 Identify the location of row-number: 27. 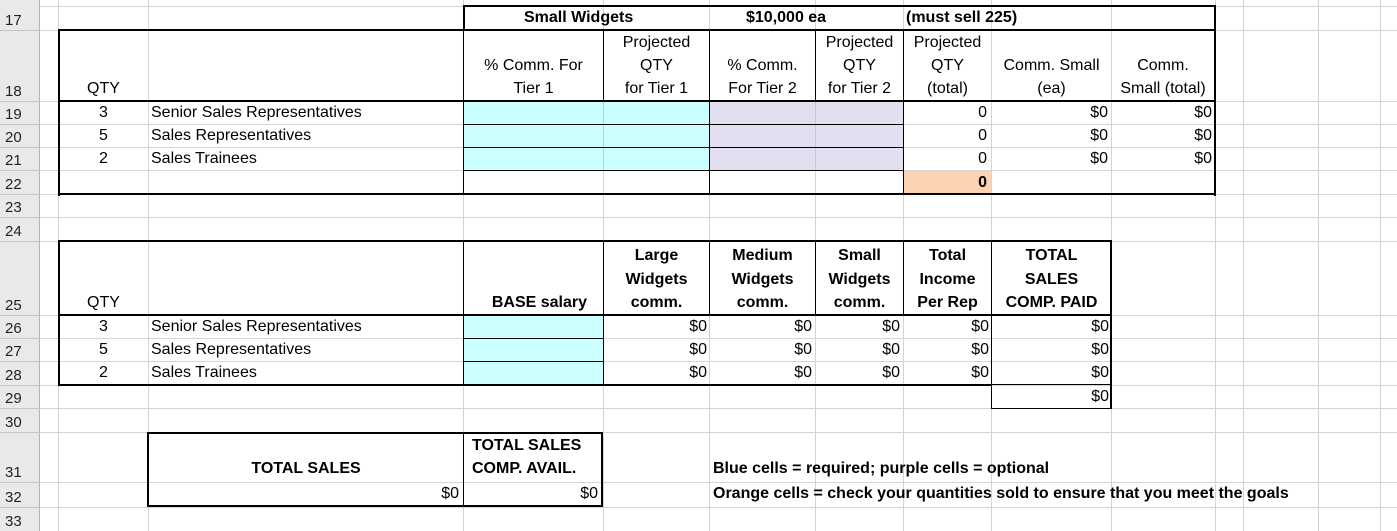
(13, 351).